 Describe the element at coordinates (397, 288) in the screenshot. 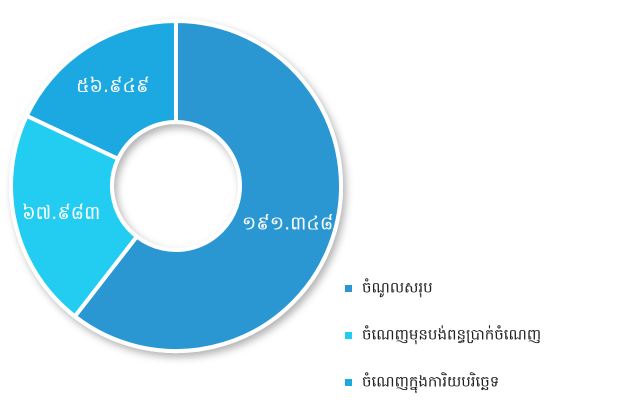

I see `legend-label: ចំណូលសរុប` at that location.